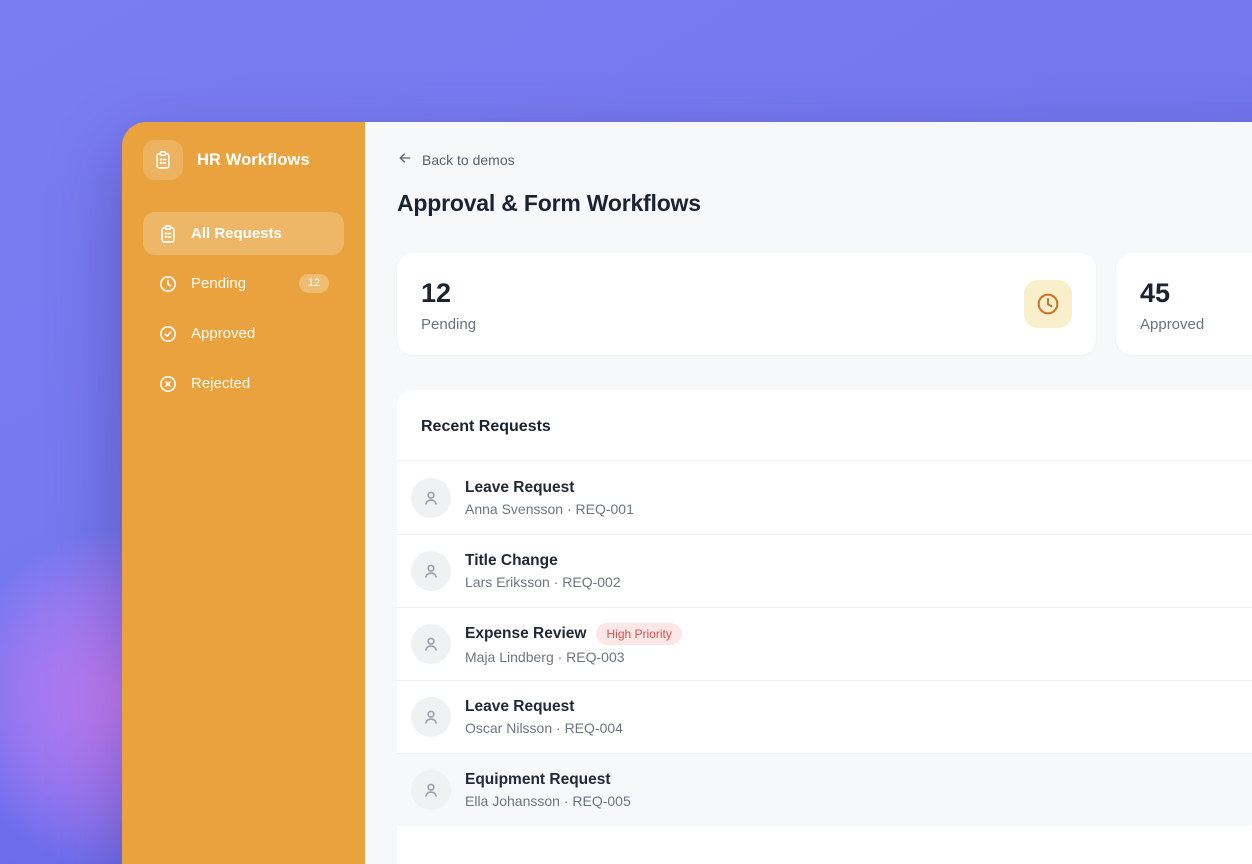 Image resolution: width=1252 pixels, height=864 pixels. What do you see at coordinates (526, 633) in the screenshot?
I see `request-title: Expense Review` at bounding box center [526, 633].